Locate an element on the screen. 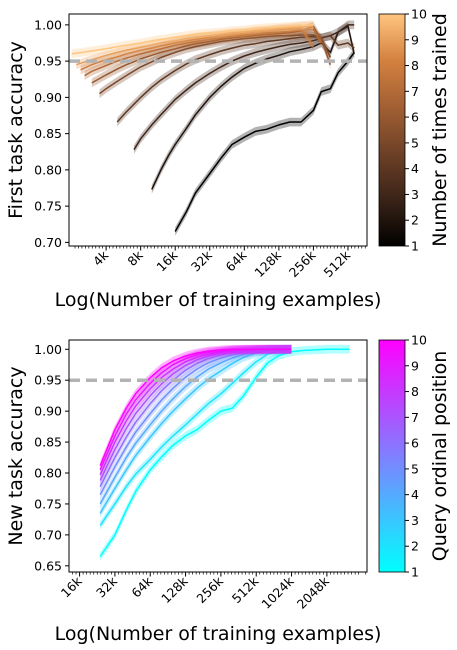  colorbar-label: Number of times trained is located at coordinates (440, 130).